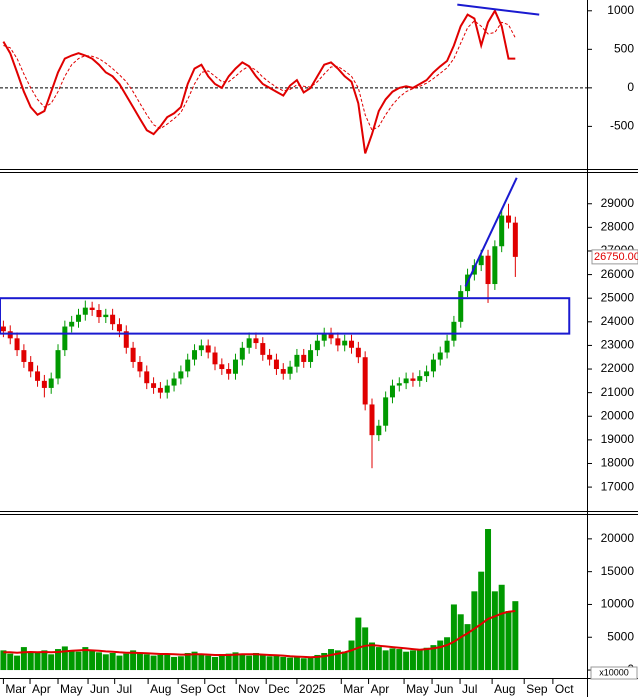 The width and height of the screenshot is (638, 697). I want to click on y-tick-label: -500, so click(622, 126).